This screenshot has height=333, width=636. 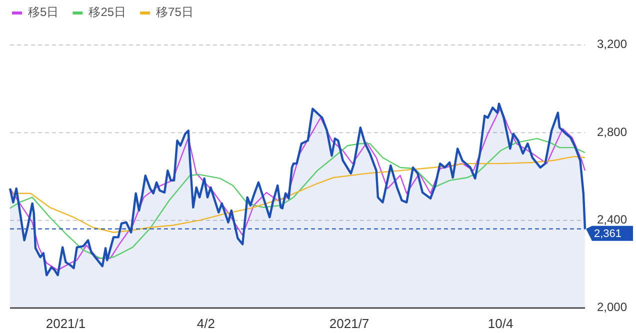 I want to click on legend-label: 移5日, so click(x=43, y=12).